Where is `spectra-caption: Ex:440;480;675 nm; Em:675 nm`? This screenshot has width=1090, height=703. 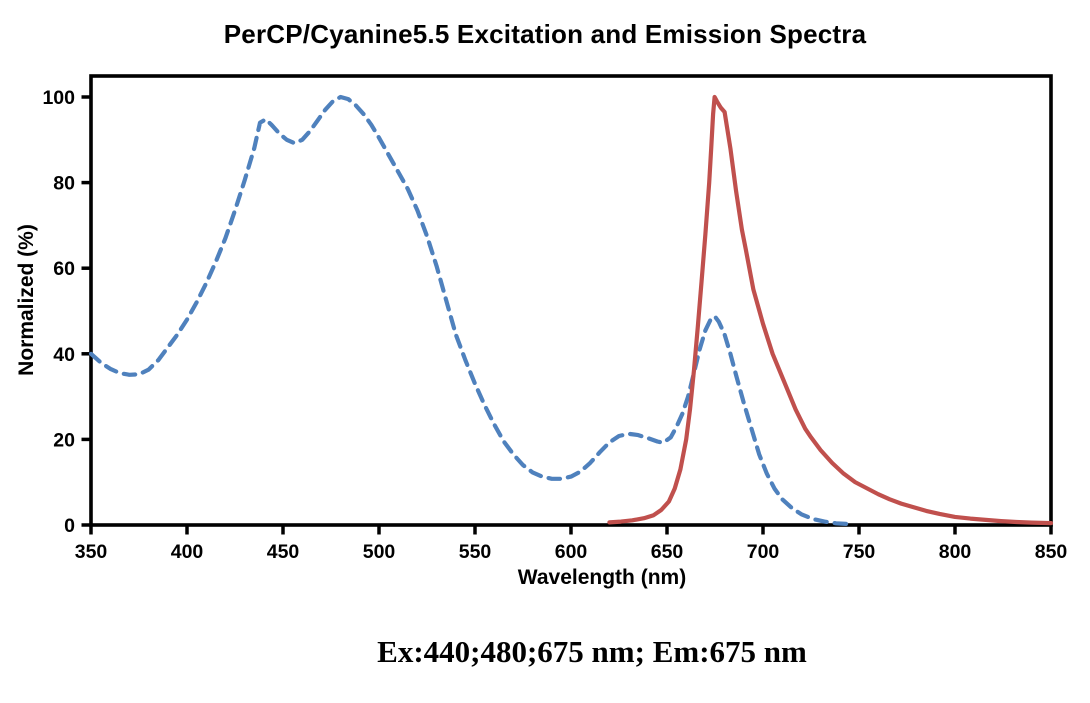
spectra-caption: Ex:440;480;675 nm; Em:675 nm is located at coordinates (592, 651).